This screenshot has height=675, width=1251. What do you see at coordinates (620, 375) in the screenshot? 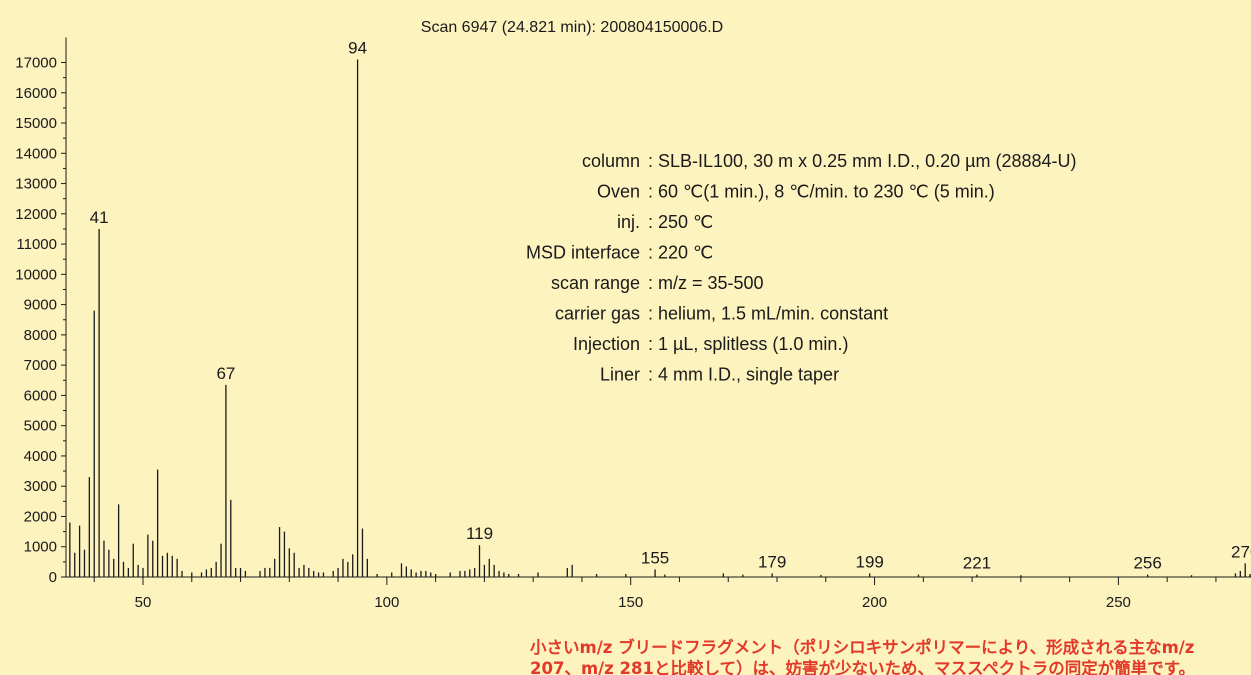
I see `condition-key: Liner` at bounding box center [620, 375].